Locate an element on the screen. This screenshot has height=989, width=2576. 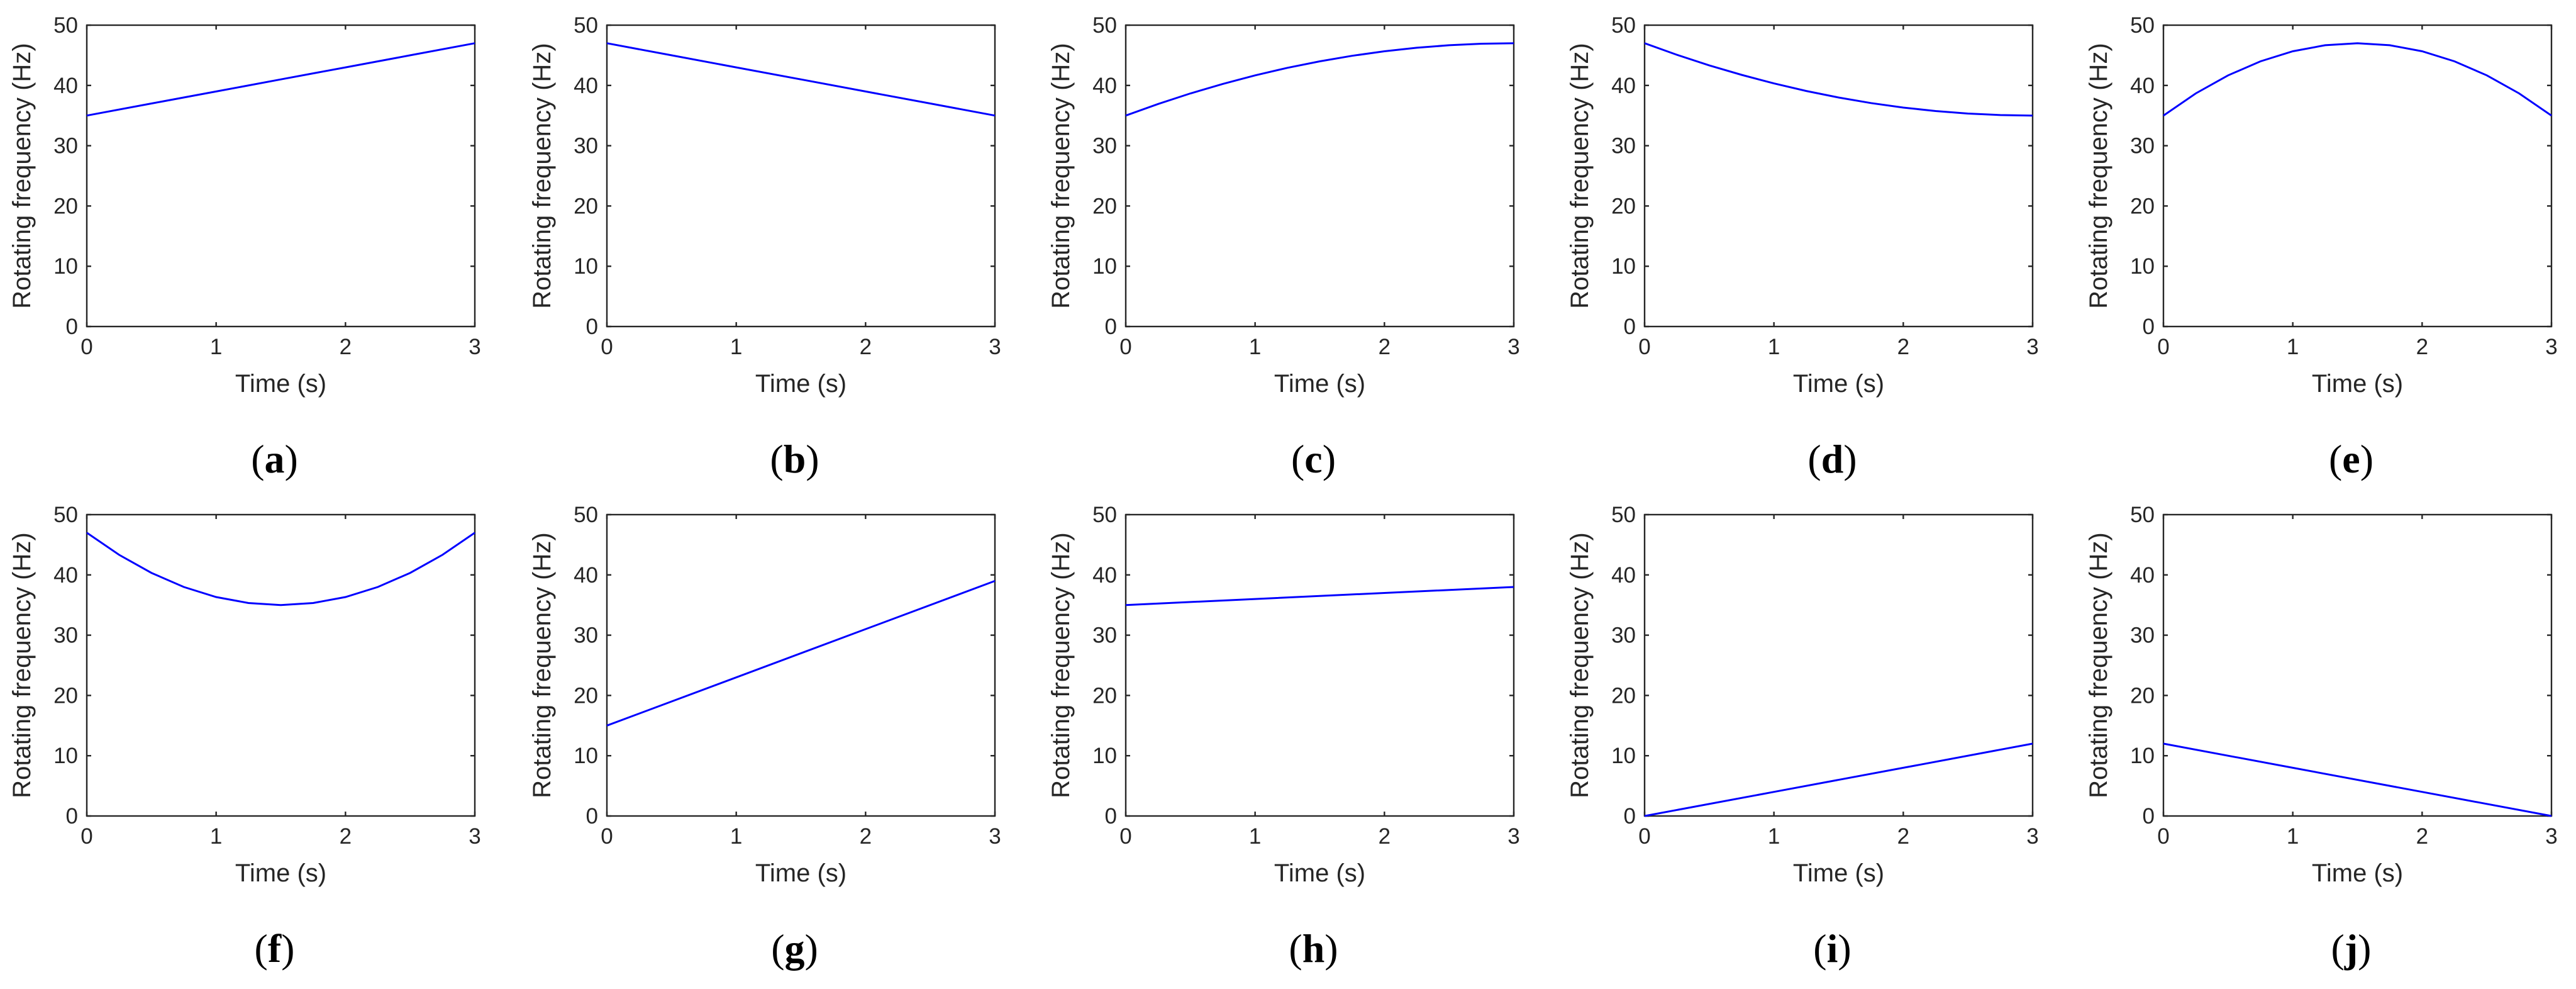
panel-label: (i) is located at coordinates (1832, 948).